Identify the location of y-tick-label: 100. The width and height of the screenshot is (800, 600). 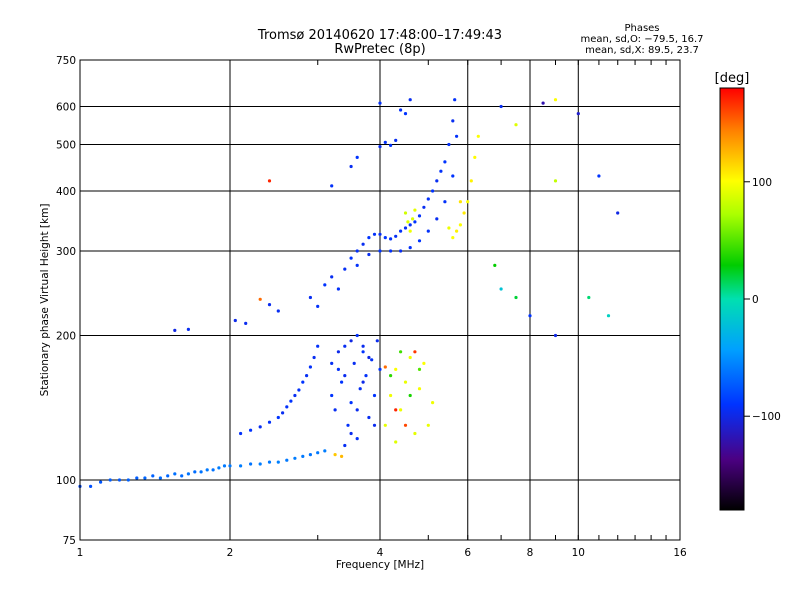
(66, 481).